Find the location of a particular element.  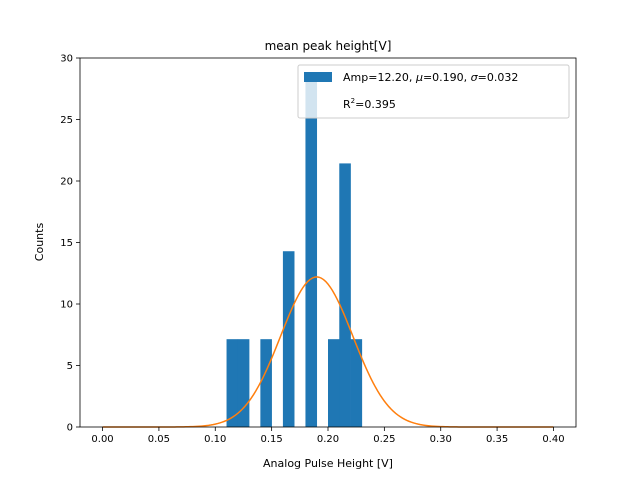

legend-sigma-text: =0.032 is located at coordinates (498, 77).